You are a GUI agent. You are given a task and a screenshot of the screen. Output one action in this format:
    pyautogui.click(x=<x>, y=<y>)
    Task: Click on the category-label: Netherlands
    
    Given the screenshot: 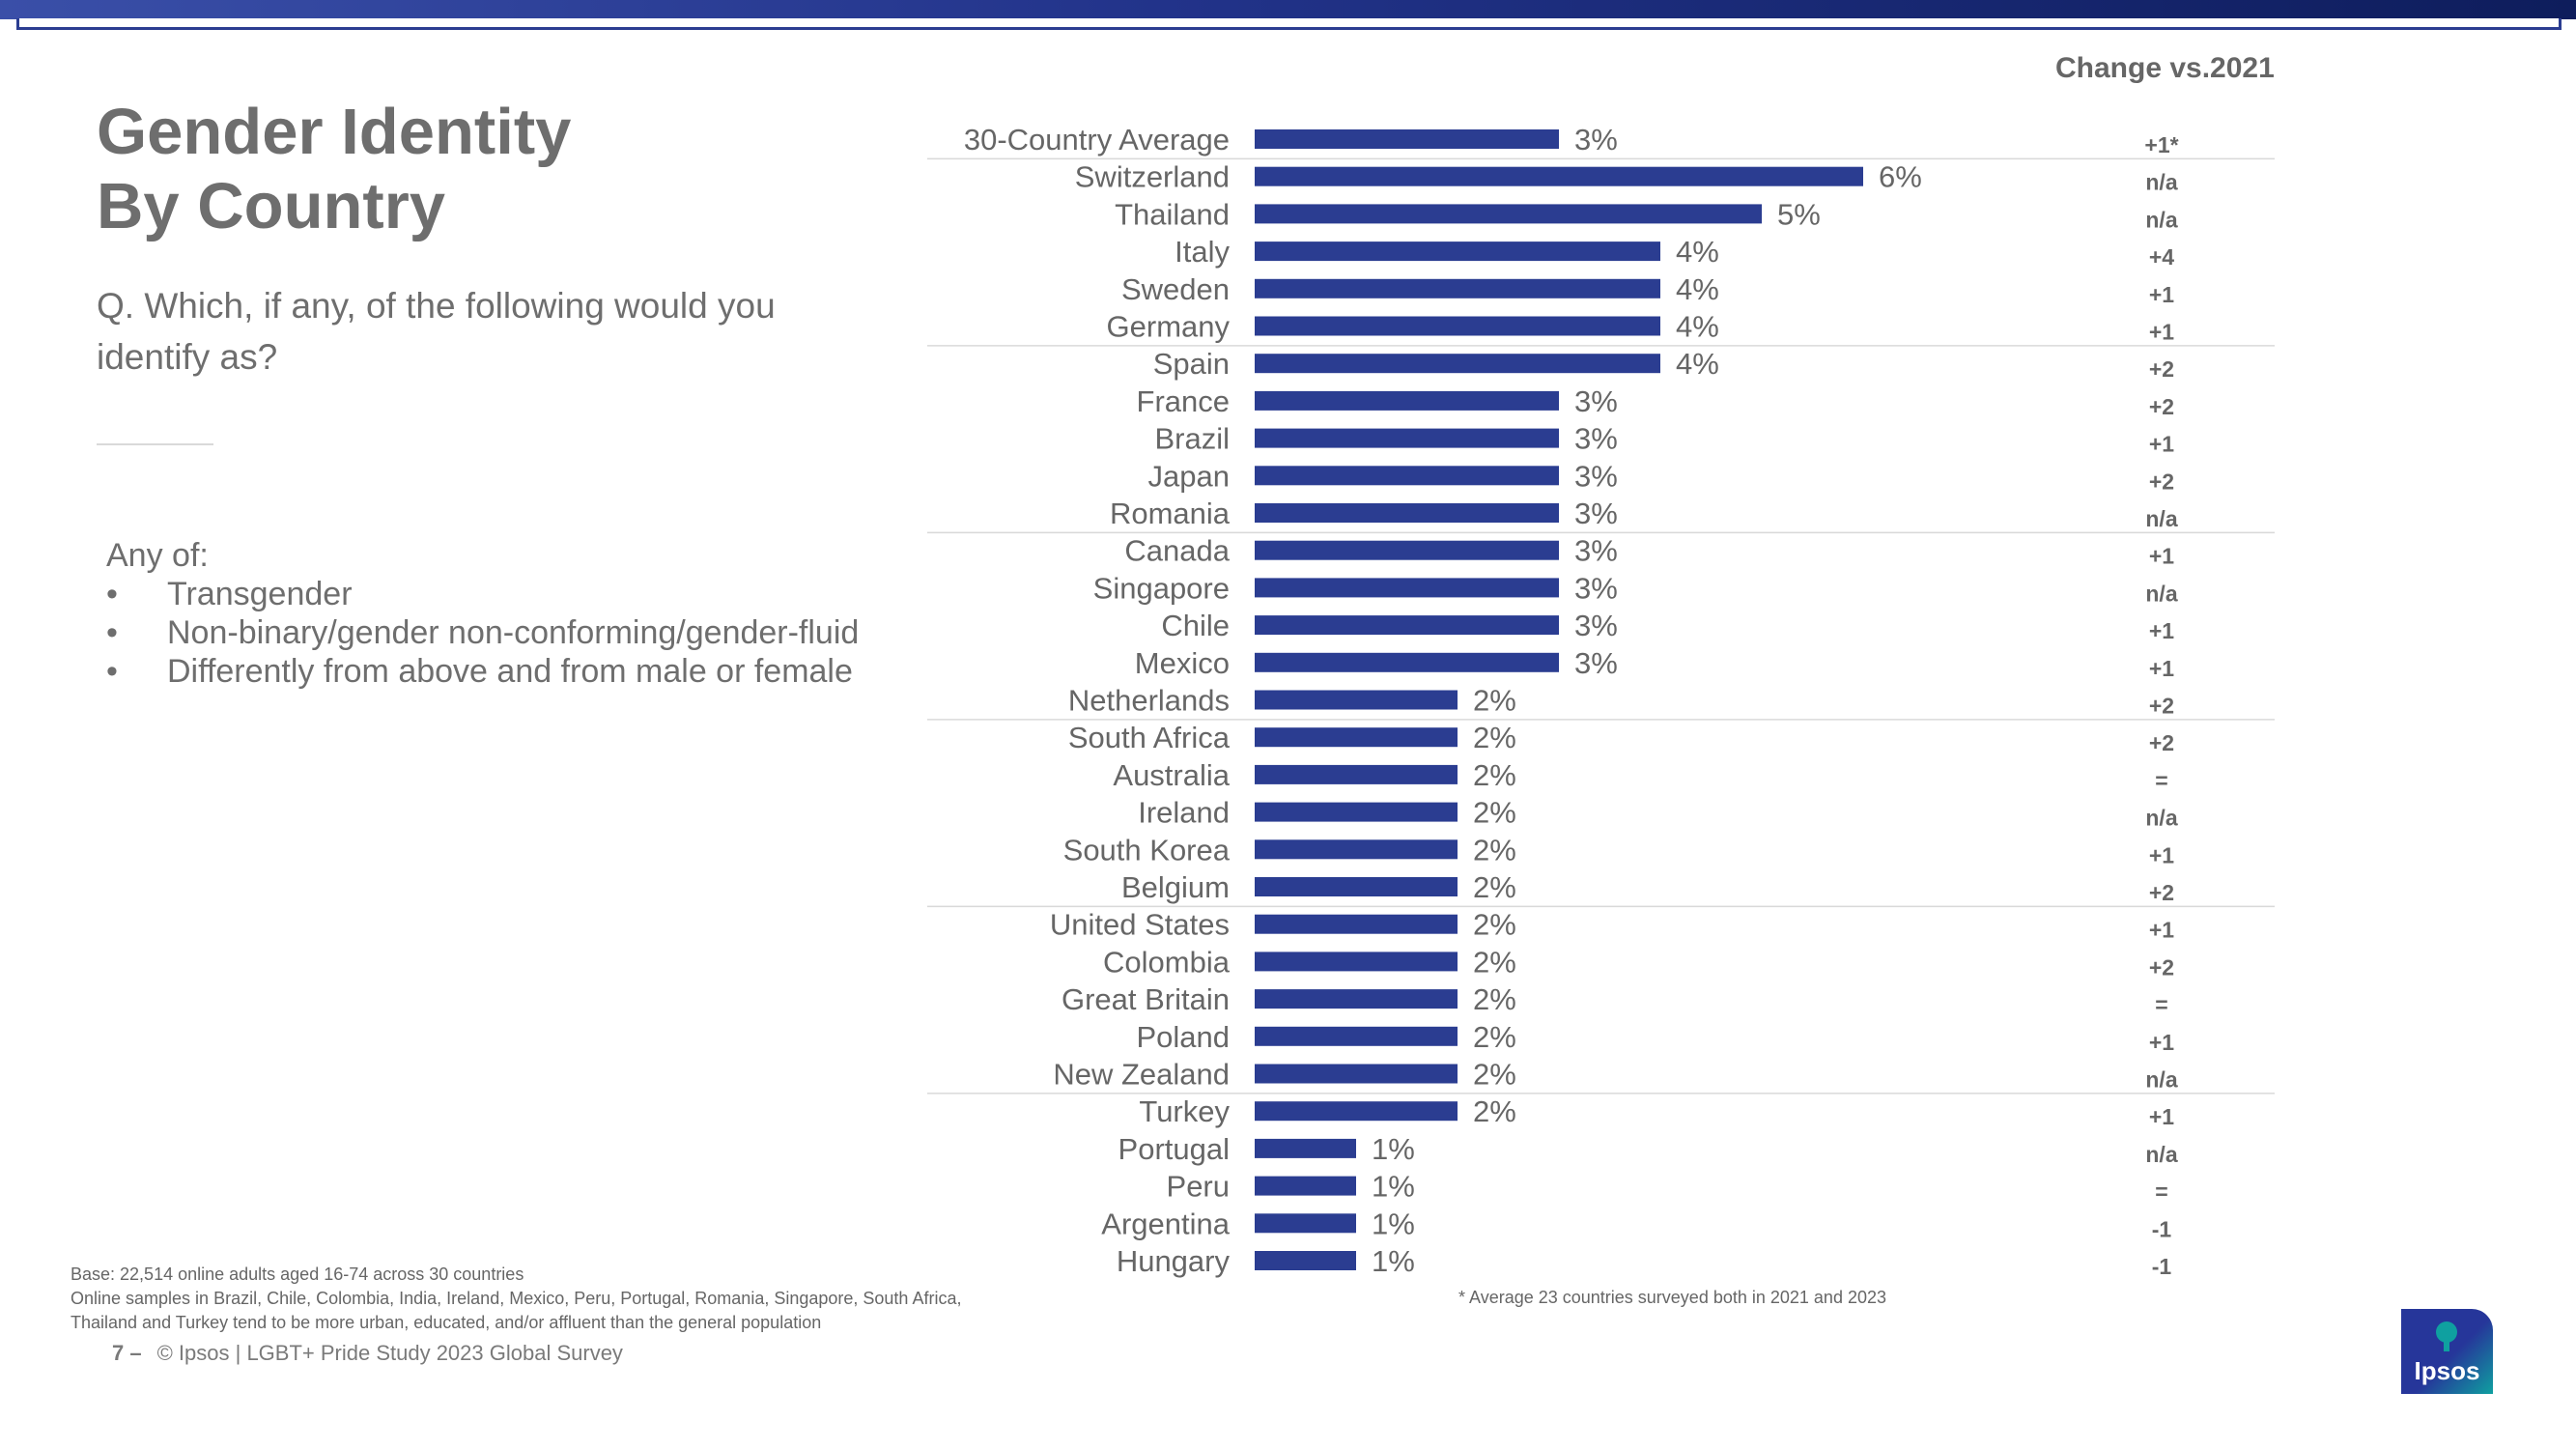 What is the action you would take?
    pyautogui.click(x=1149, y=701)
    